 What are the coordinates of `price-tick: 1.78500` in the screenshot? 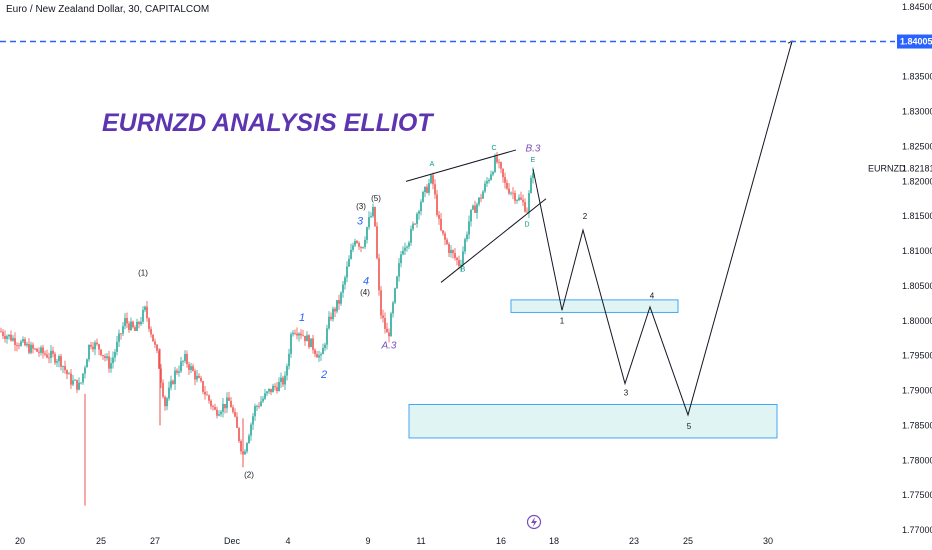 It's located at (917, 425).